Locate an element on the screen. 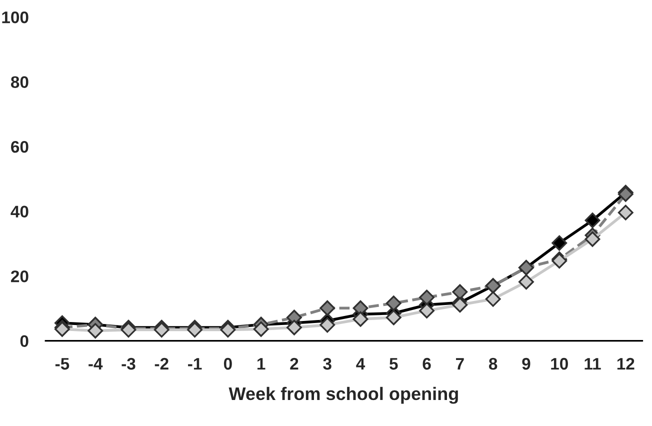  x-tick-label: -2 is located at coordinates (161, 364).